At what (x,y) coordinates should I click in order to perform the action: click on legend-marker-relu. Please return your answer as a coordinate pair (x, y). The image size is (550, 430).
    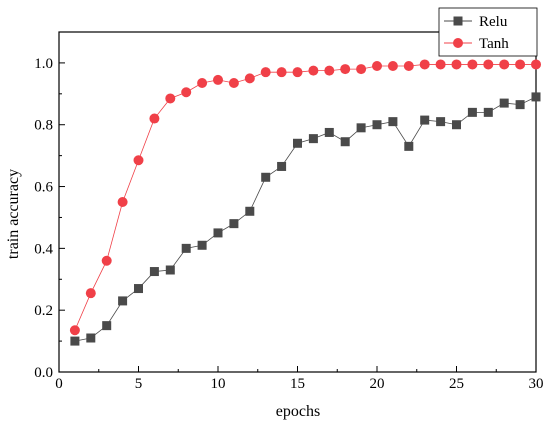
    Looking at the image, I should click on (458, 21).